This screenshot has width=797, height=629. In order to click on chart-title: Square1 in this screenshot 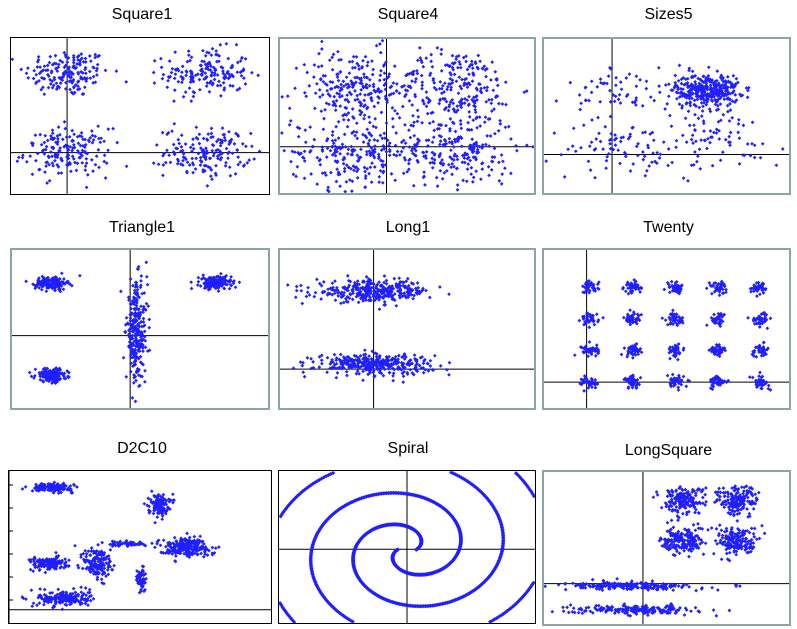, I will do `click(142, 14)`.